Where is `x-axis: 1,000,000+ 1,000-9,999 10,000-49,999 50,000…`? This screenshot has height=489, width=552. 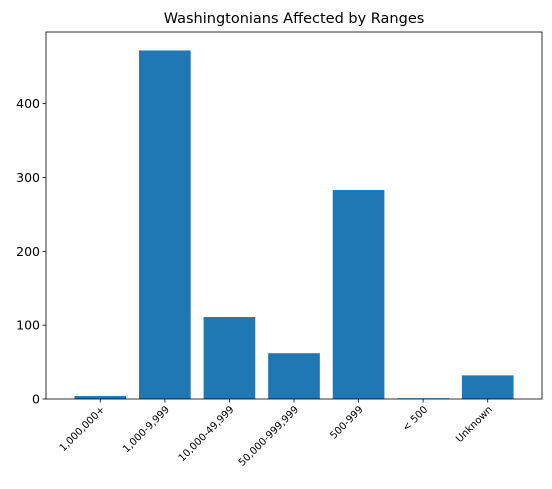 x-axis: 1,000,000+ 1,000-9,999 10,000-49,999 50,000… is located at coordinates (276, 434).